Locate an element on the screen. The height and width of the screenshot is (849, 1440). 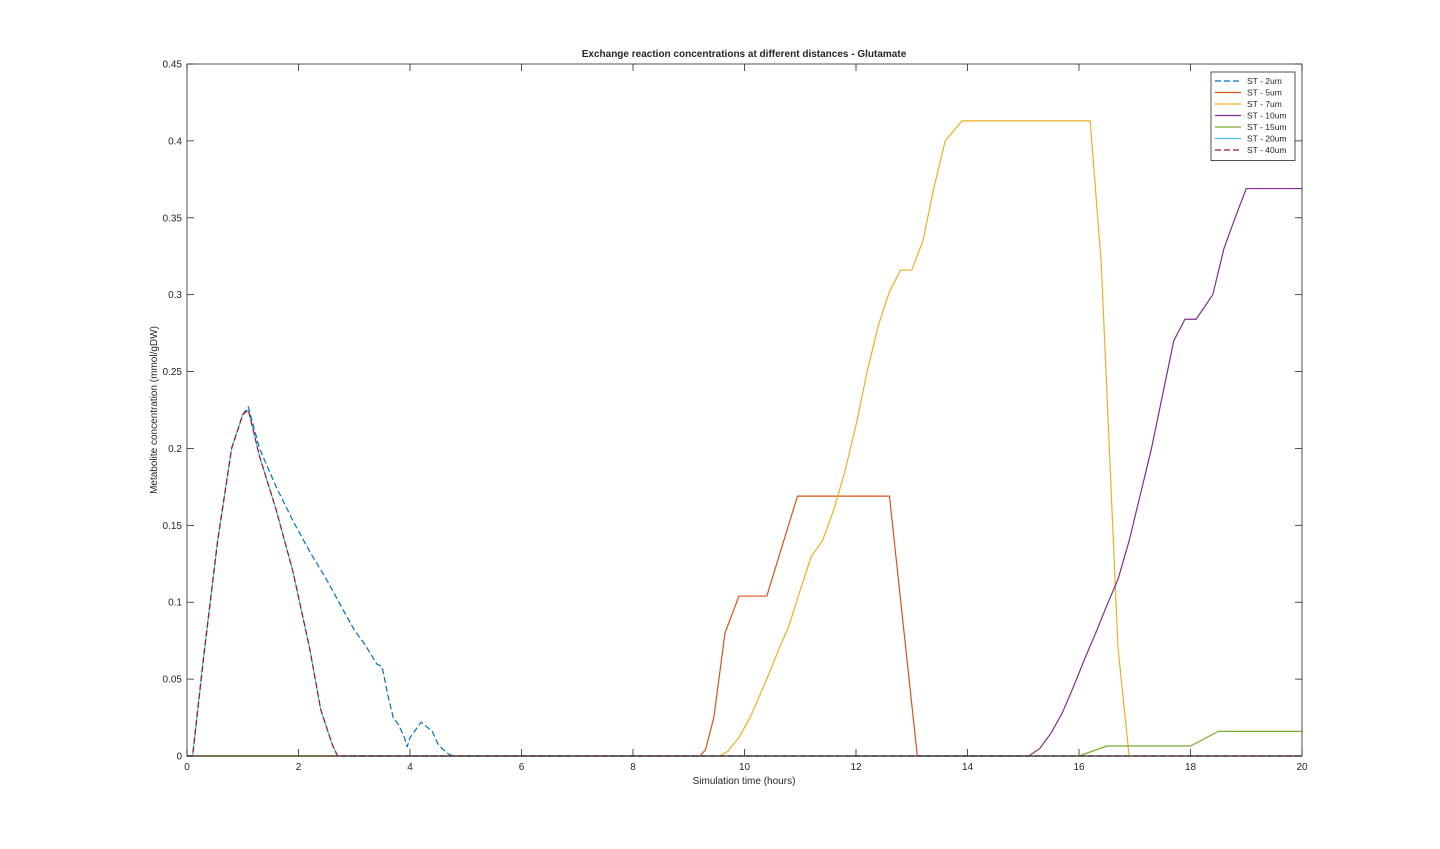
legend-box is located at coordinates (1253, 116).